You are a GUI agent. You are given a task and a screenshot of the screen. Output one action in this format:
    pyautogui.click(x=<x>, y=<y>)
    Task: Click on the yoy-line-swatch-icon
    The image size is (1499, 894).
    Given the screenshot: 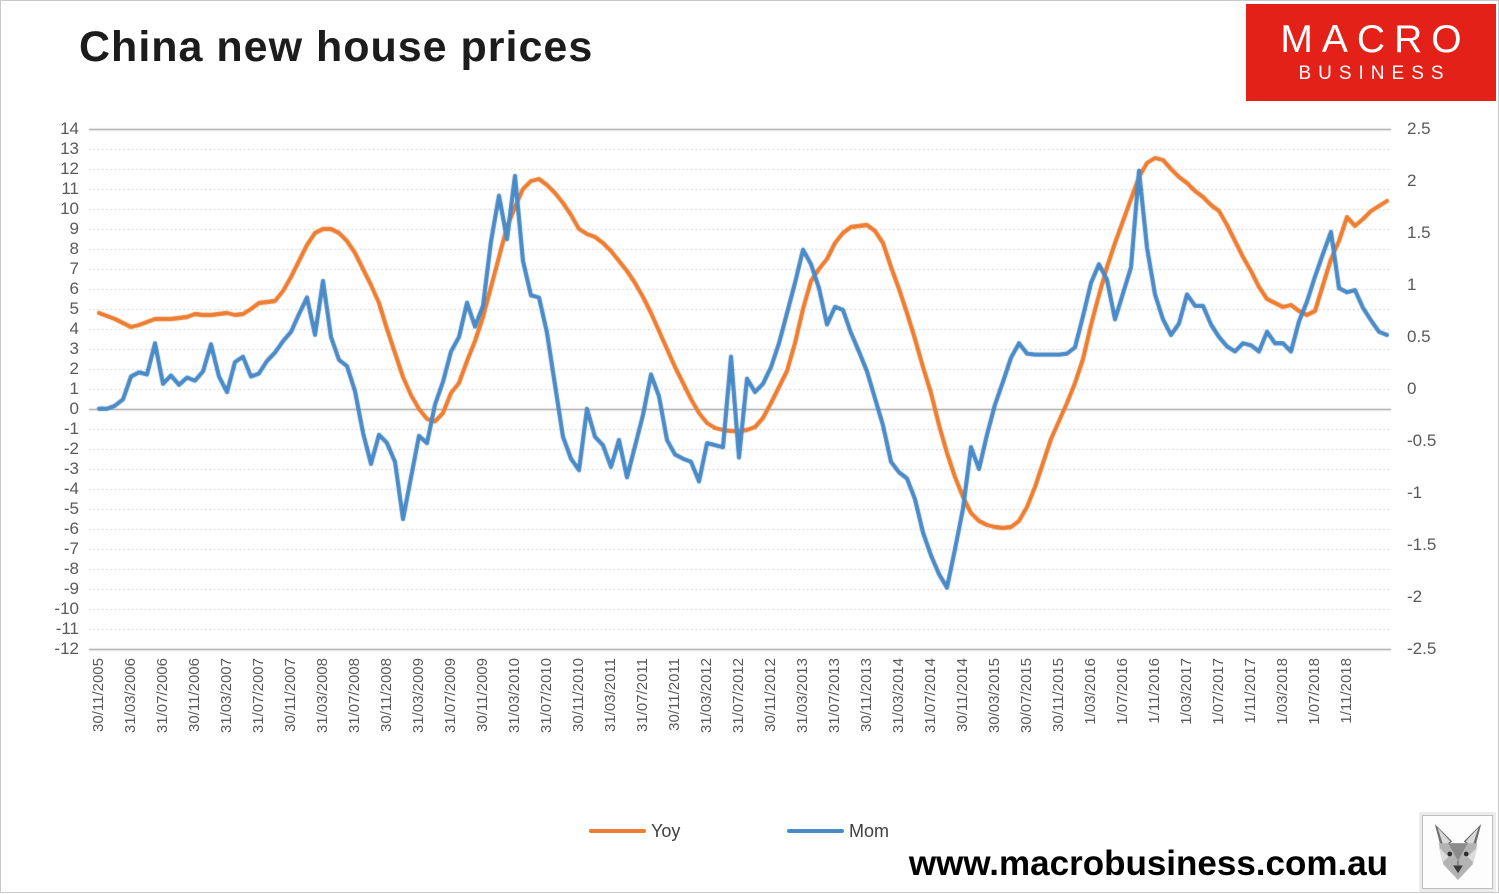 What is the action you would take?
    pyautogui.click(x=617, y=831)
    